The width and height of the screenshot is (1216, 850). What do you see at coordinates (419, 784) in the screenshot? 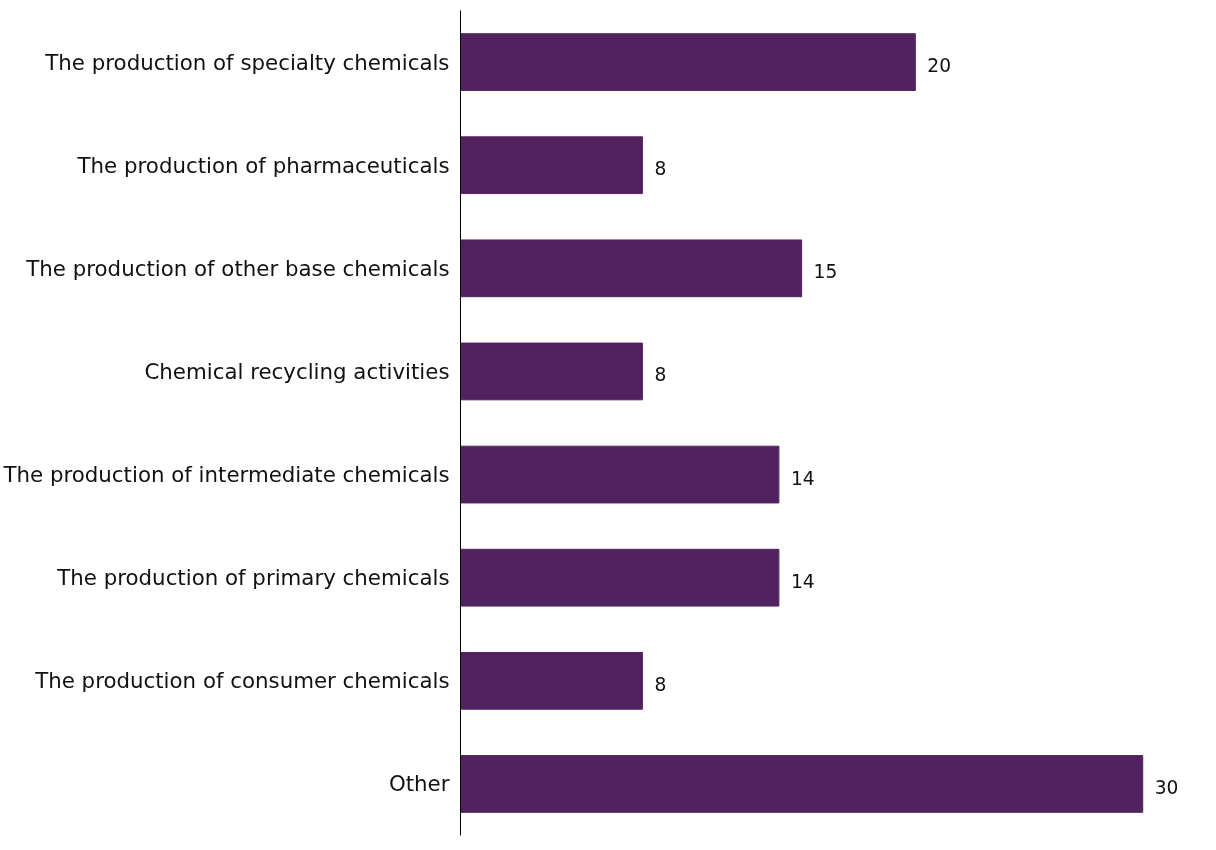
I see `y-tick-label: Other` at bounding box center [419, 784].